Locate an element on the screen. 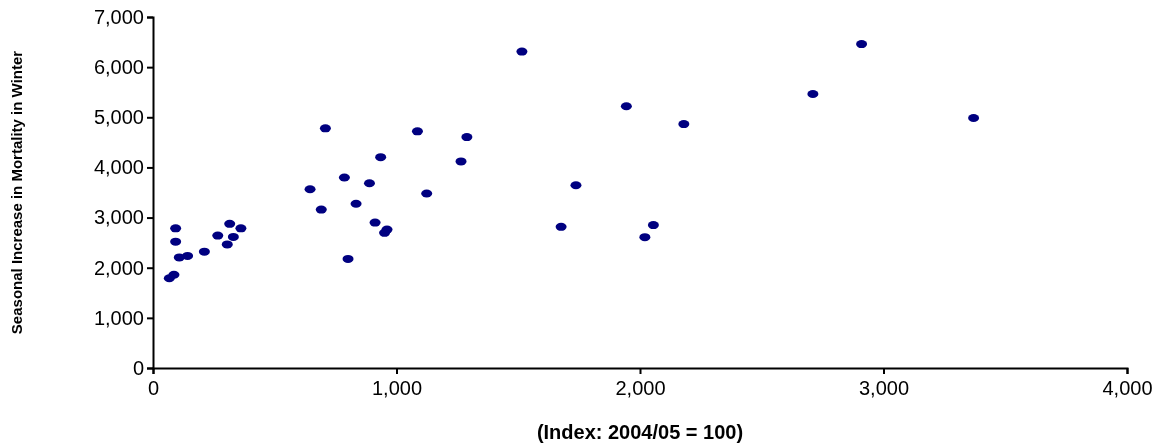  y-tick-label: 5,000 is located at coordinates (118, 117).